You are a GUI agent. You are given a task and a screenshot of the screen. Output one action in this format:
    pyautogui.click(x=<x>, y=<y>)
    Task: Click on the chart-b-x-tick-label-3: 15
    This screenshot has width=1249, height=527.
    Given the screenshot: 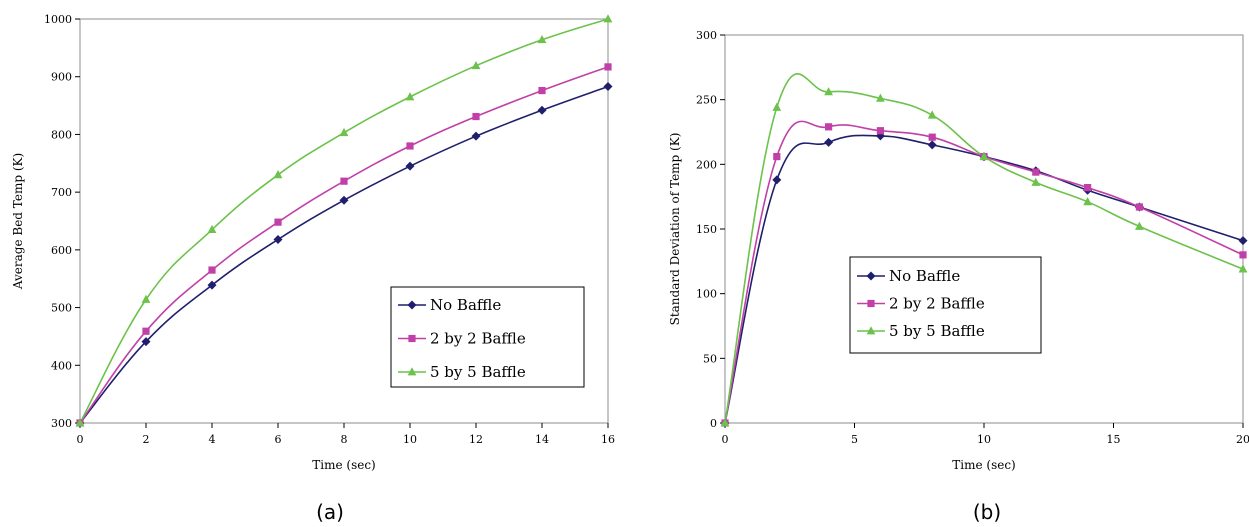 What is the action you would take?
    pyautogui.click(x=1114, y=439)
    